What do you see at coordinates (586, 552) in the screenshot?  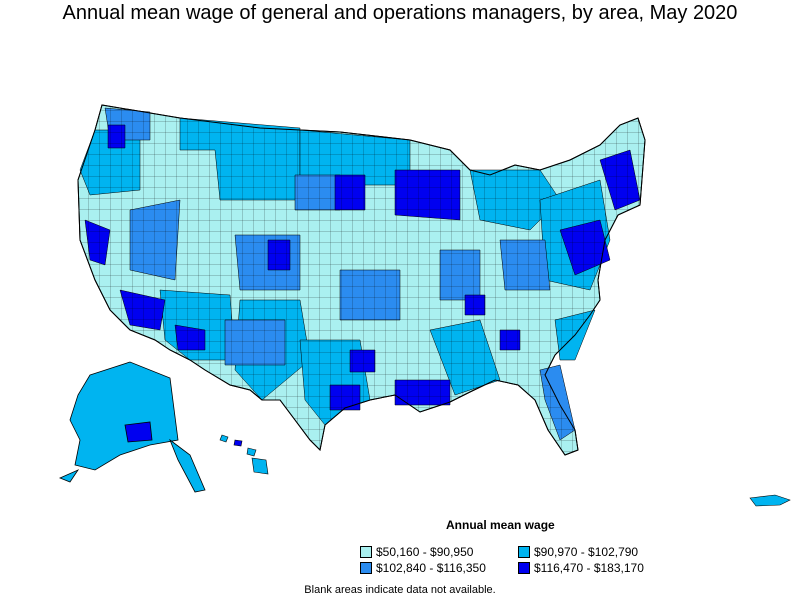 I see `legend-label-2: $90,970 - $102,790` at bounding box center [586, 552].